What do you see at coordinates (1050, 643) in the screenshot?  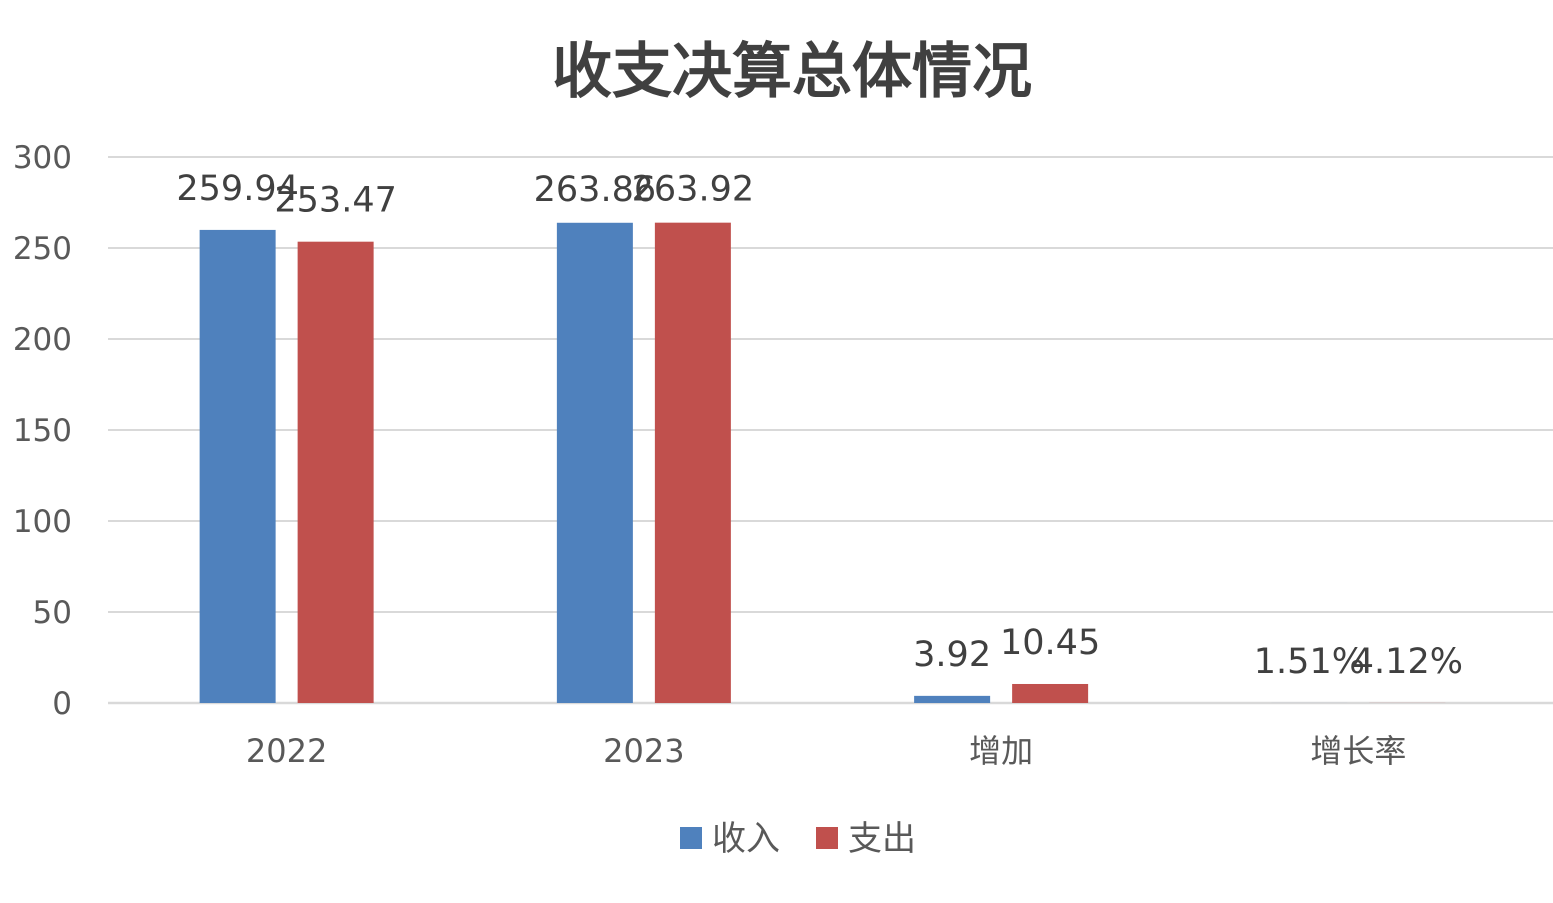 I see `data-label: 10.45` at bounding box center [1050, 643].